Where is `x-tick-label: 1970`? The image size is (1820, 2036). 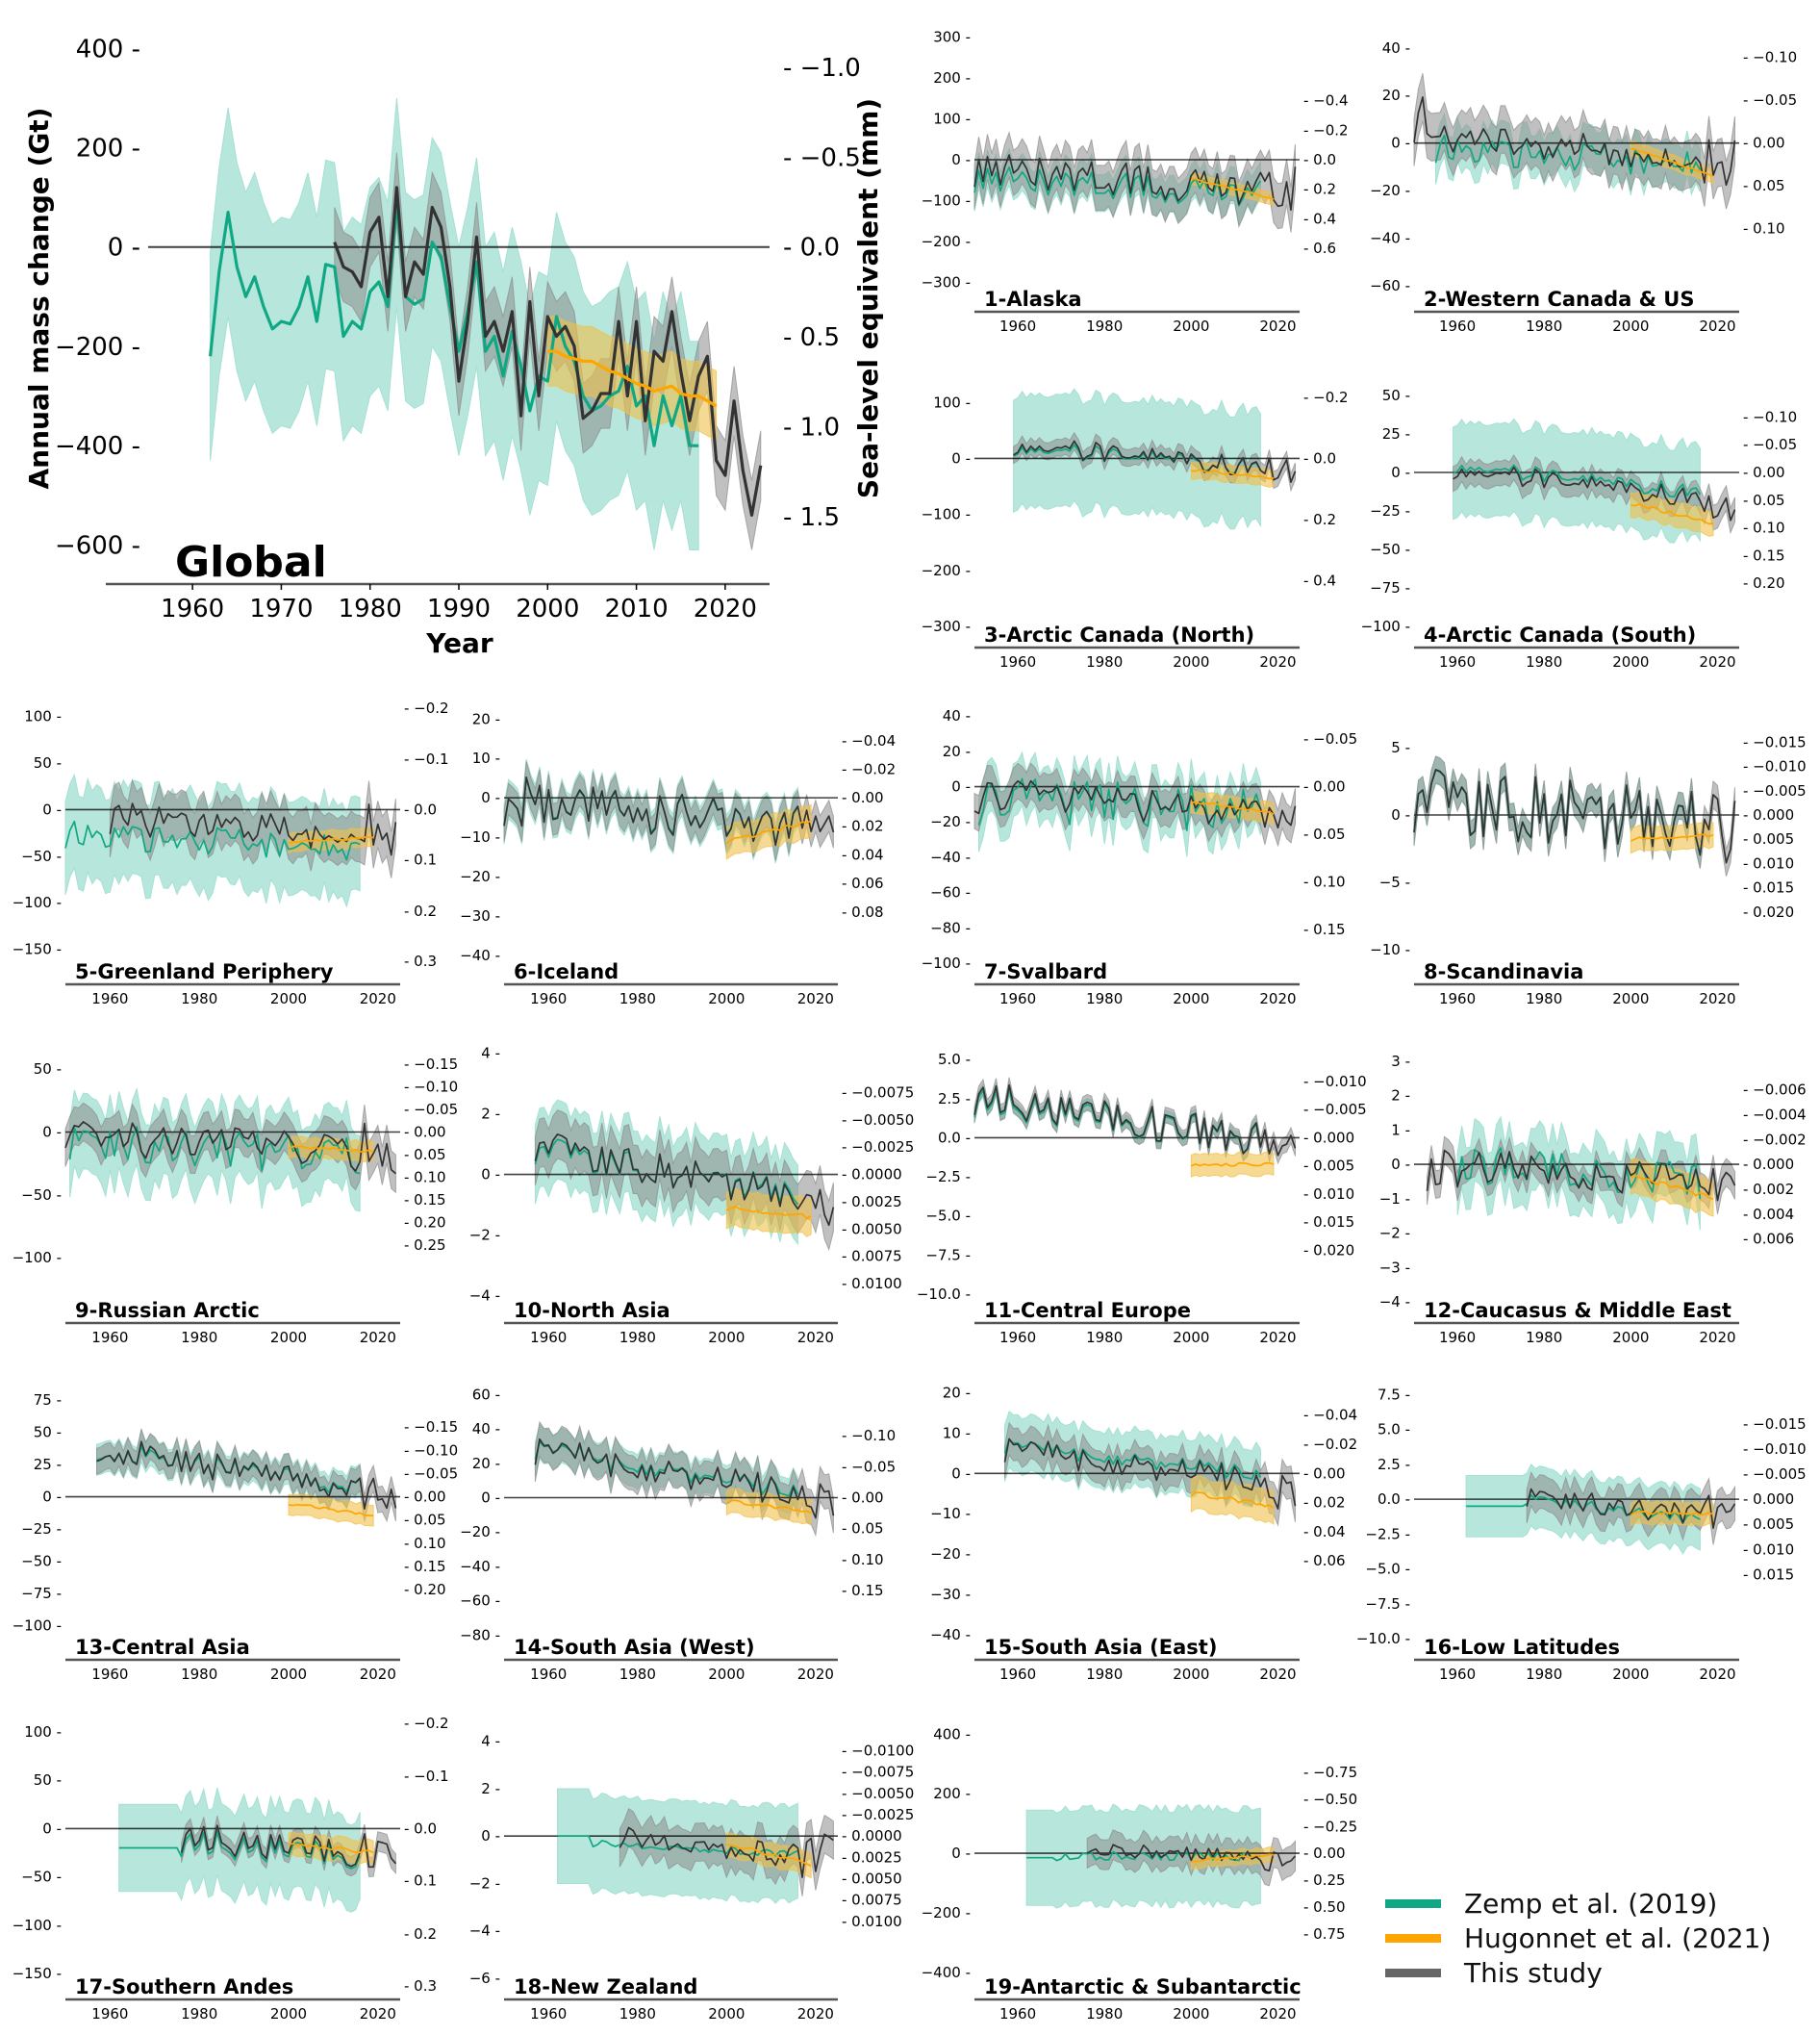 x-tick-label: 1970 is located at coordinates (281, 609).